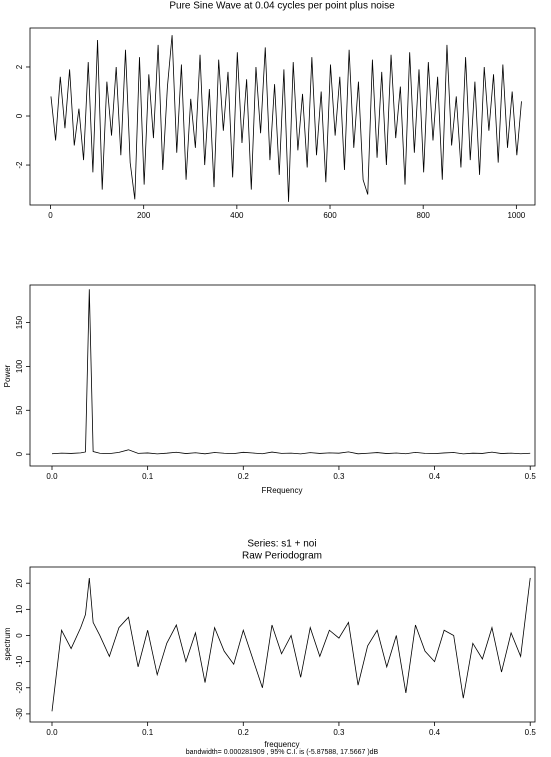  I want to click on y-tick-label: 2, so click(19, 66).